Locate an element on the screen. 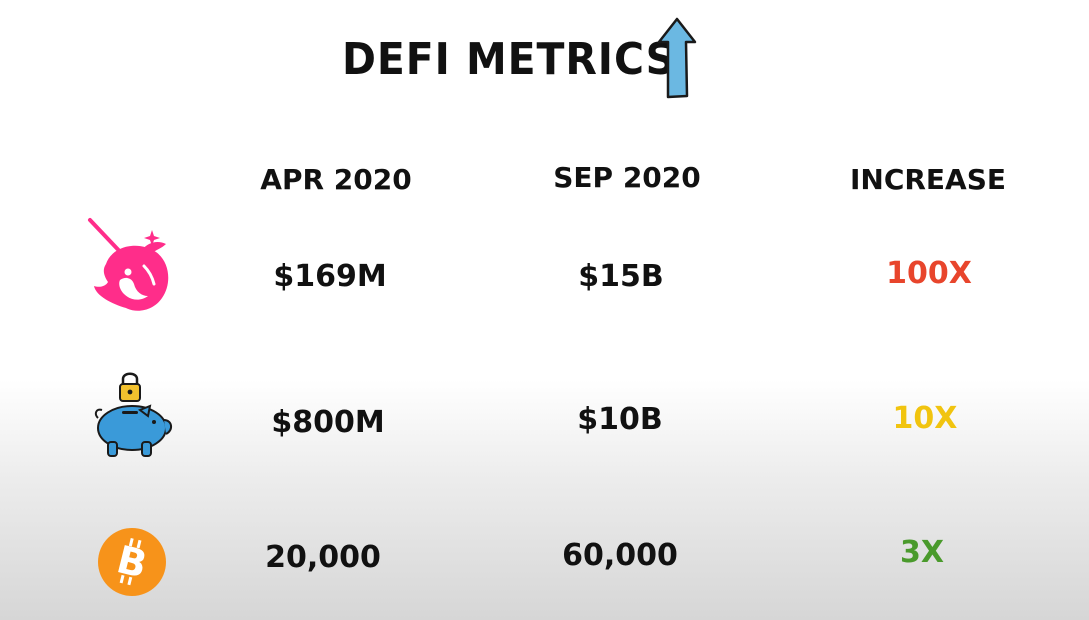 This screenshot has width=1089, height=620. bitcoin-icon: B is located at coordinates (132, 562).